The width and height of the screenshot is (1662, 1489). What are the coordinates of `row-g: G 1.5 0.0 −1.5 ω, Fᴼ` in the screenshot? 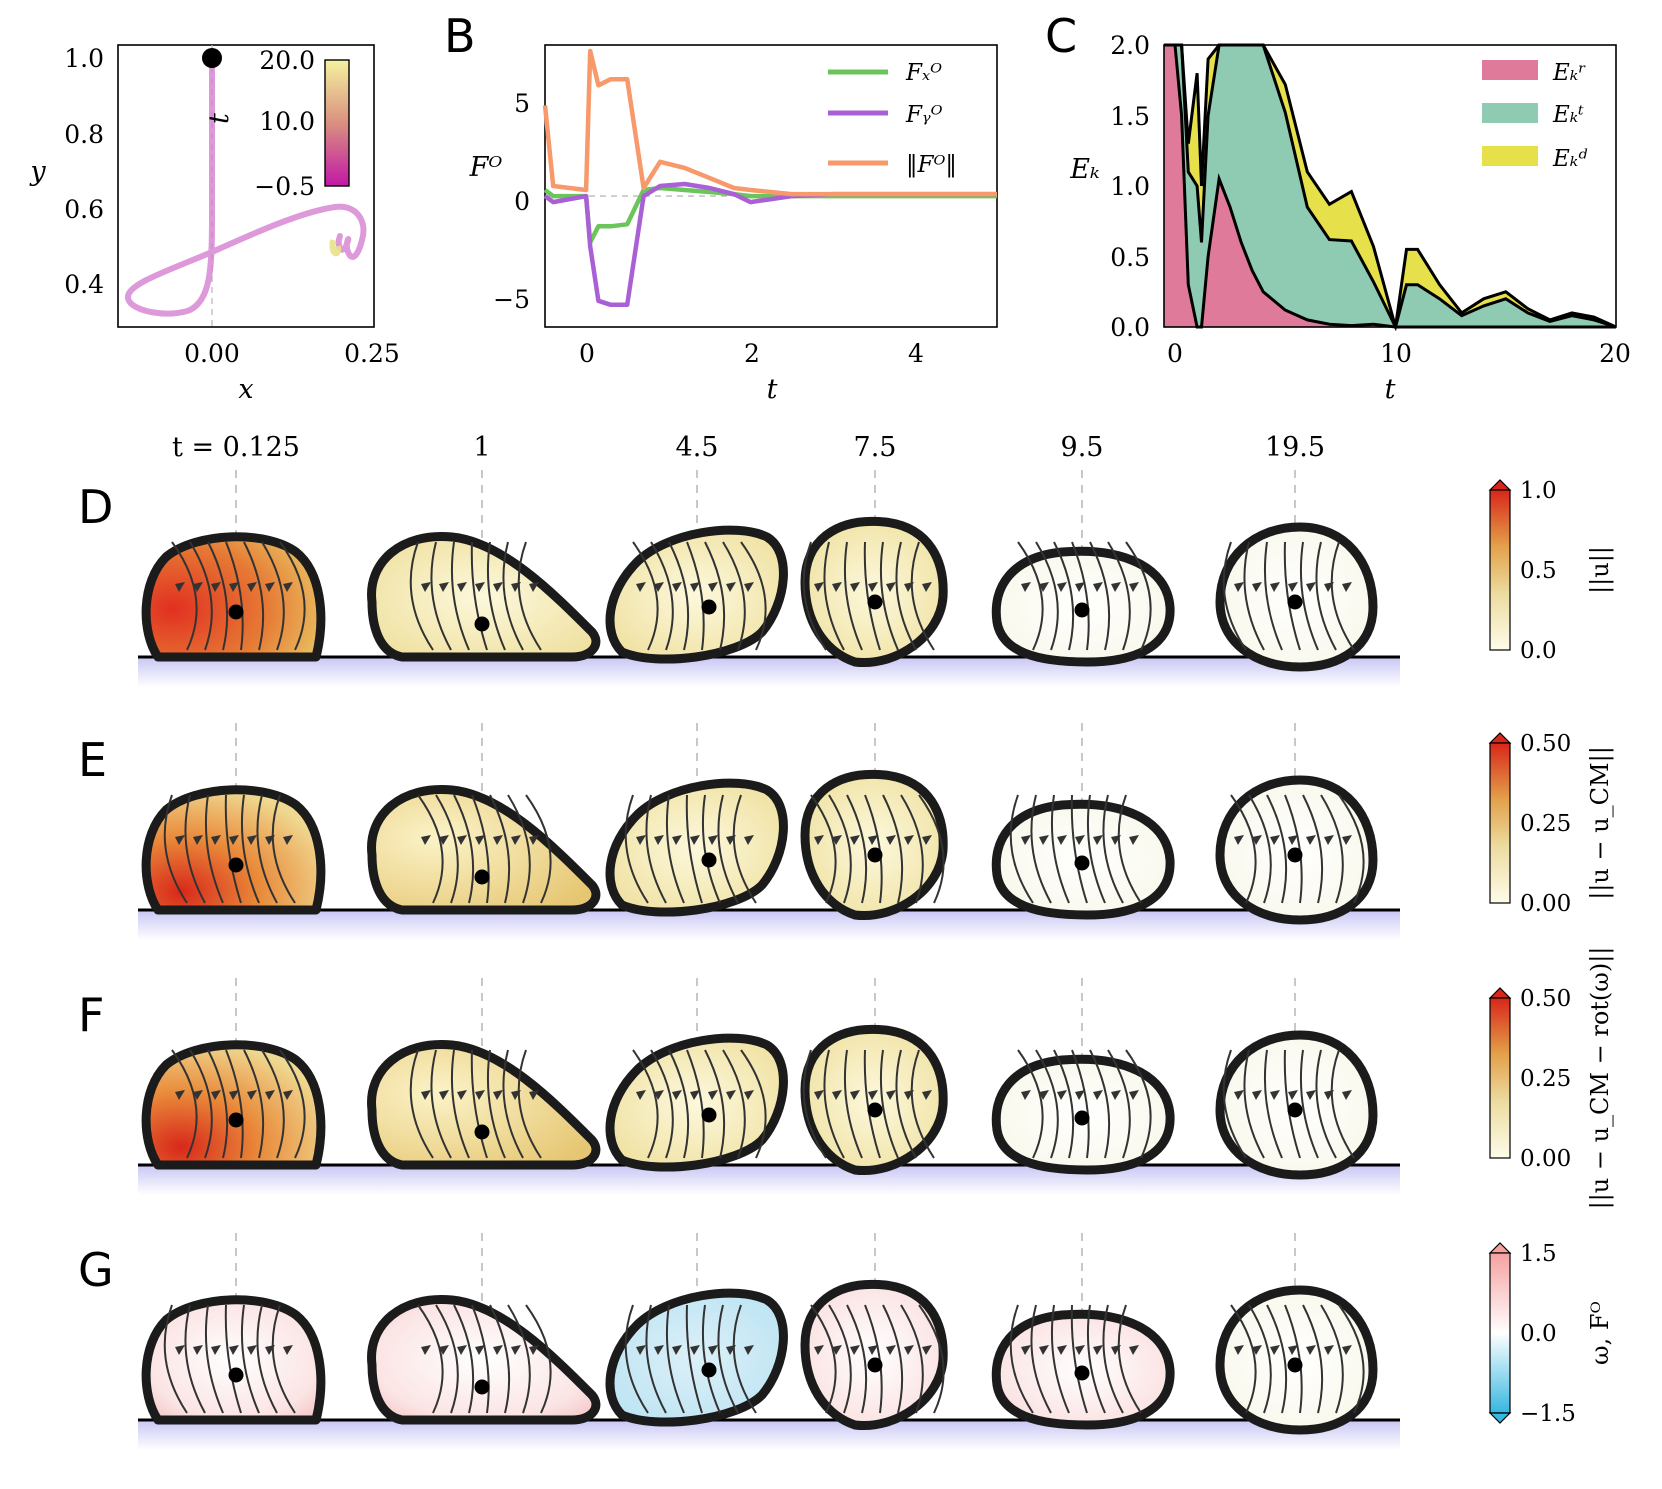 It's located at (846, 1341).